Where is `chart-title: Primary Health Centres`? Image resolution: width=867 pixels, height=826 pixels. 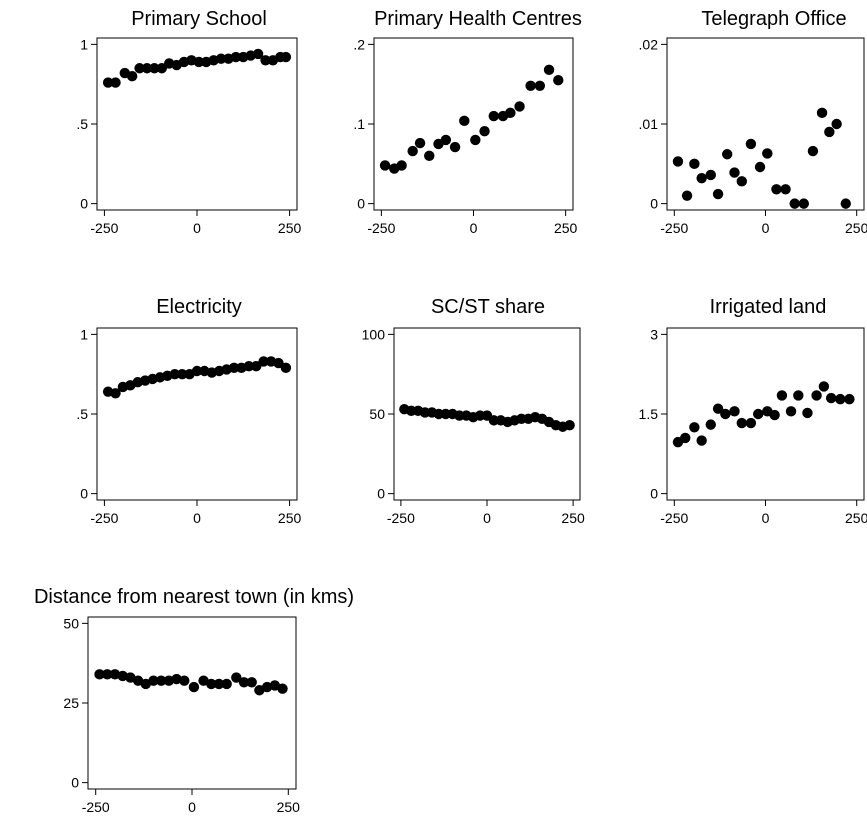 chart-title: Primary Health Centres is located at coordinates (478, 19).